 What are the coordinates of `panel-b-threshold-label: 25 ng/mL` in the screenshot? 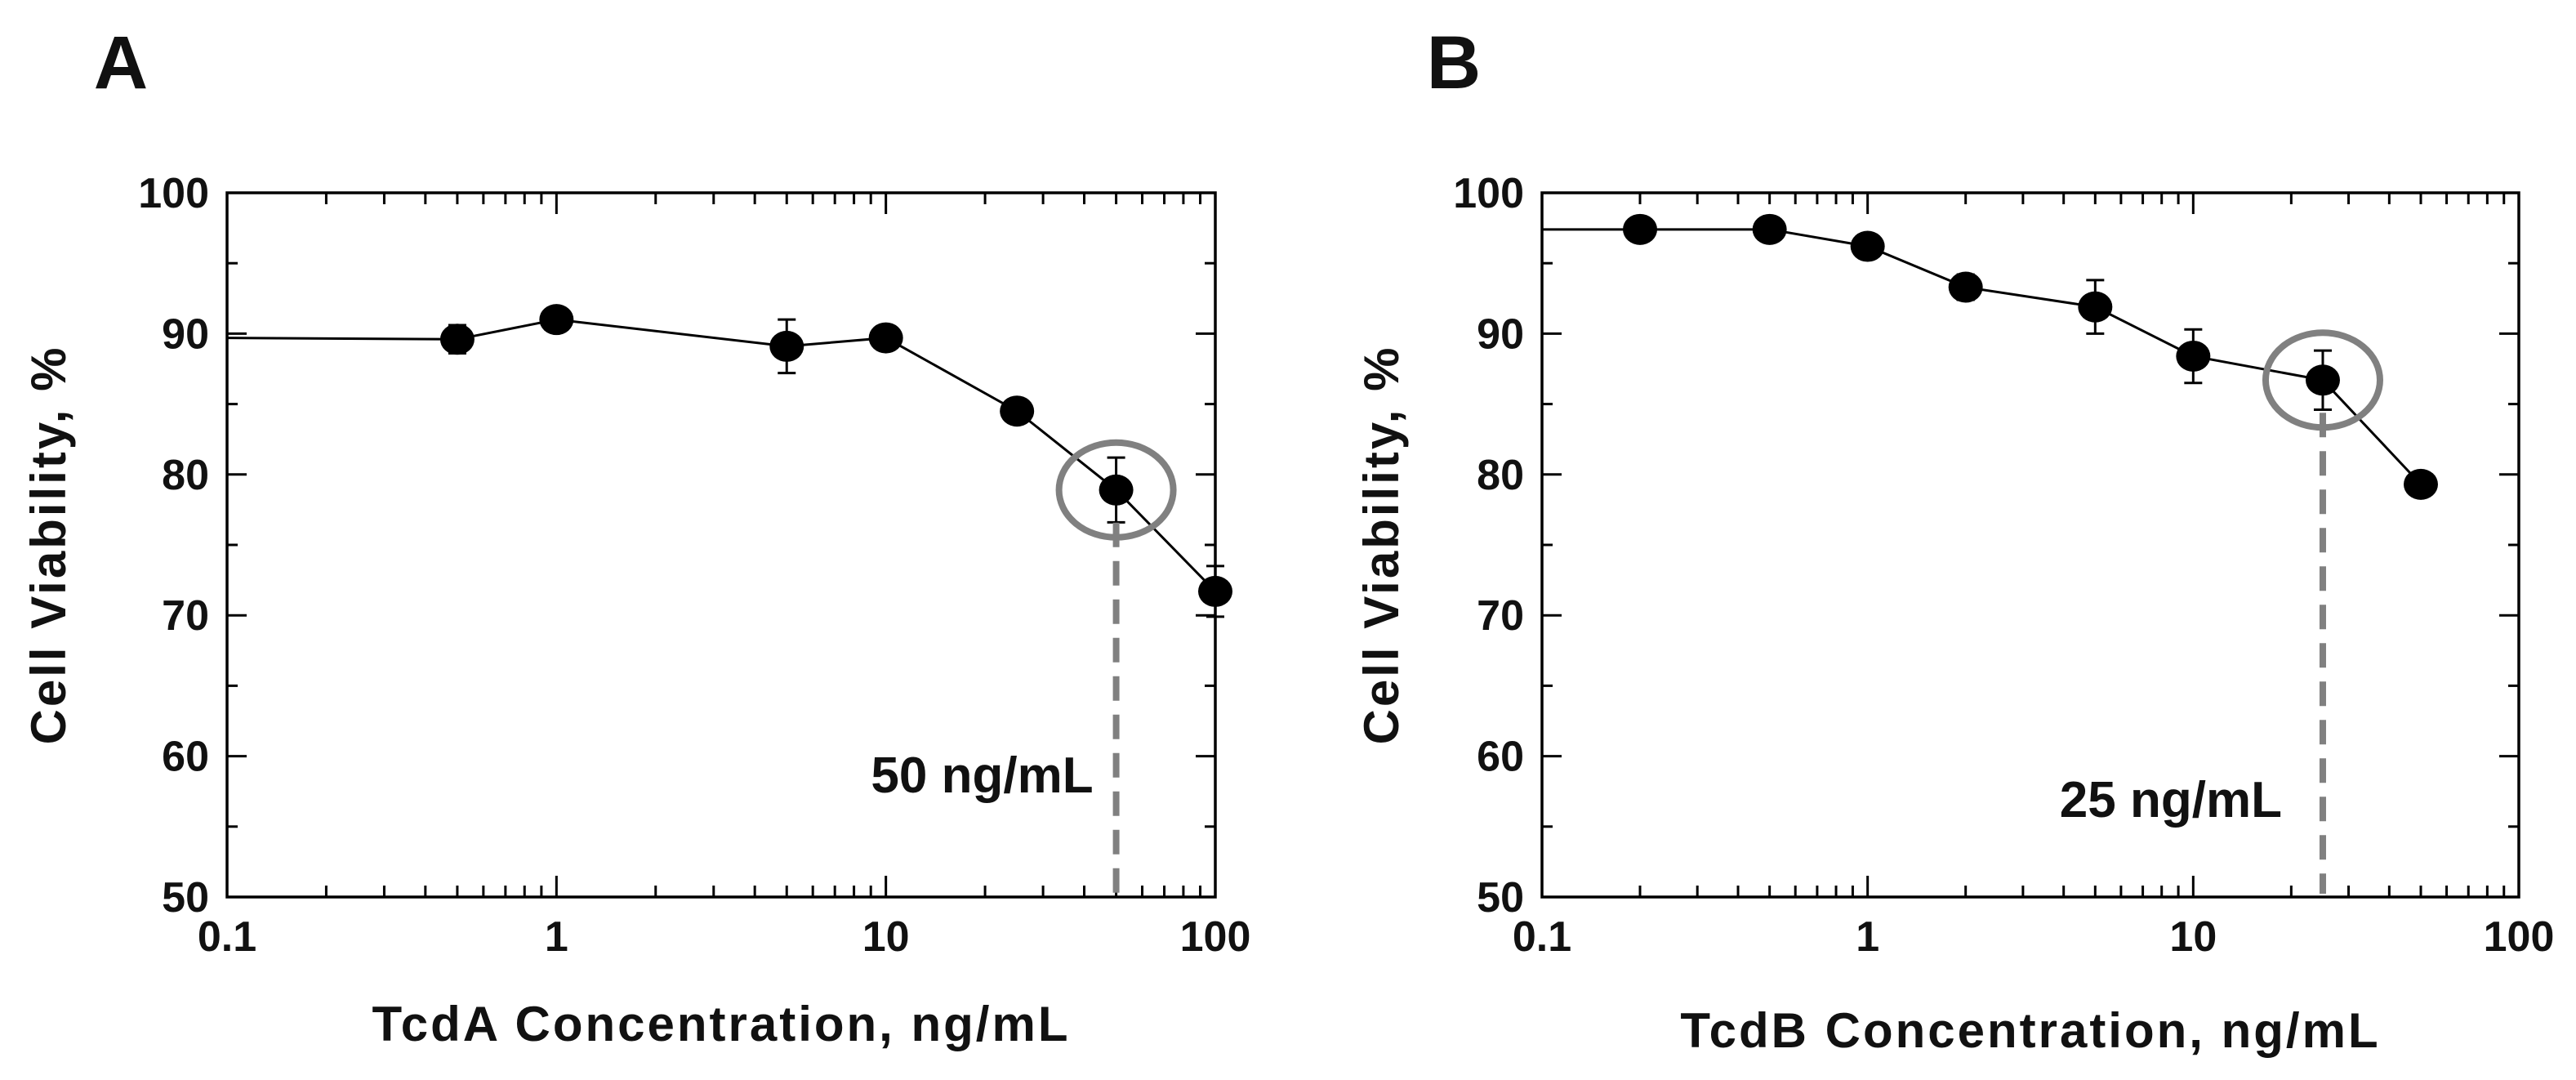 It's located at (2171, 800).